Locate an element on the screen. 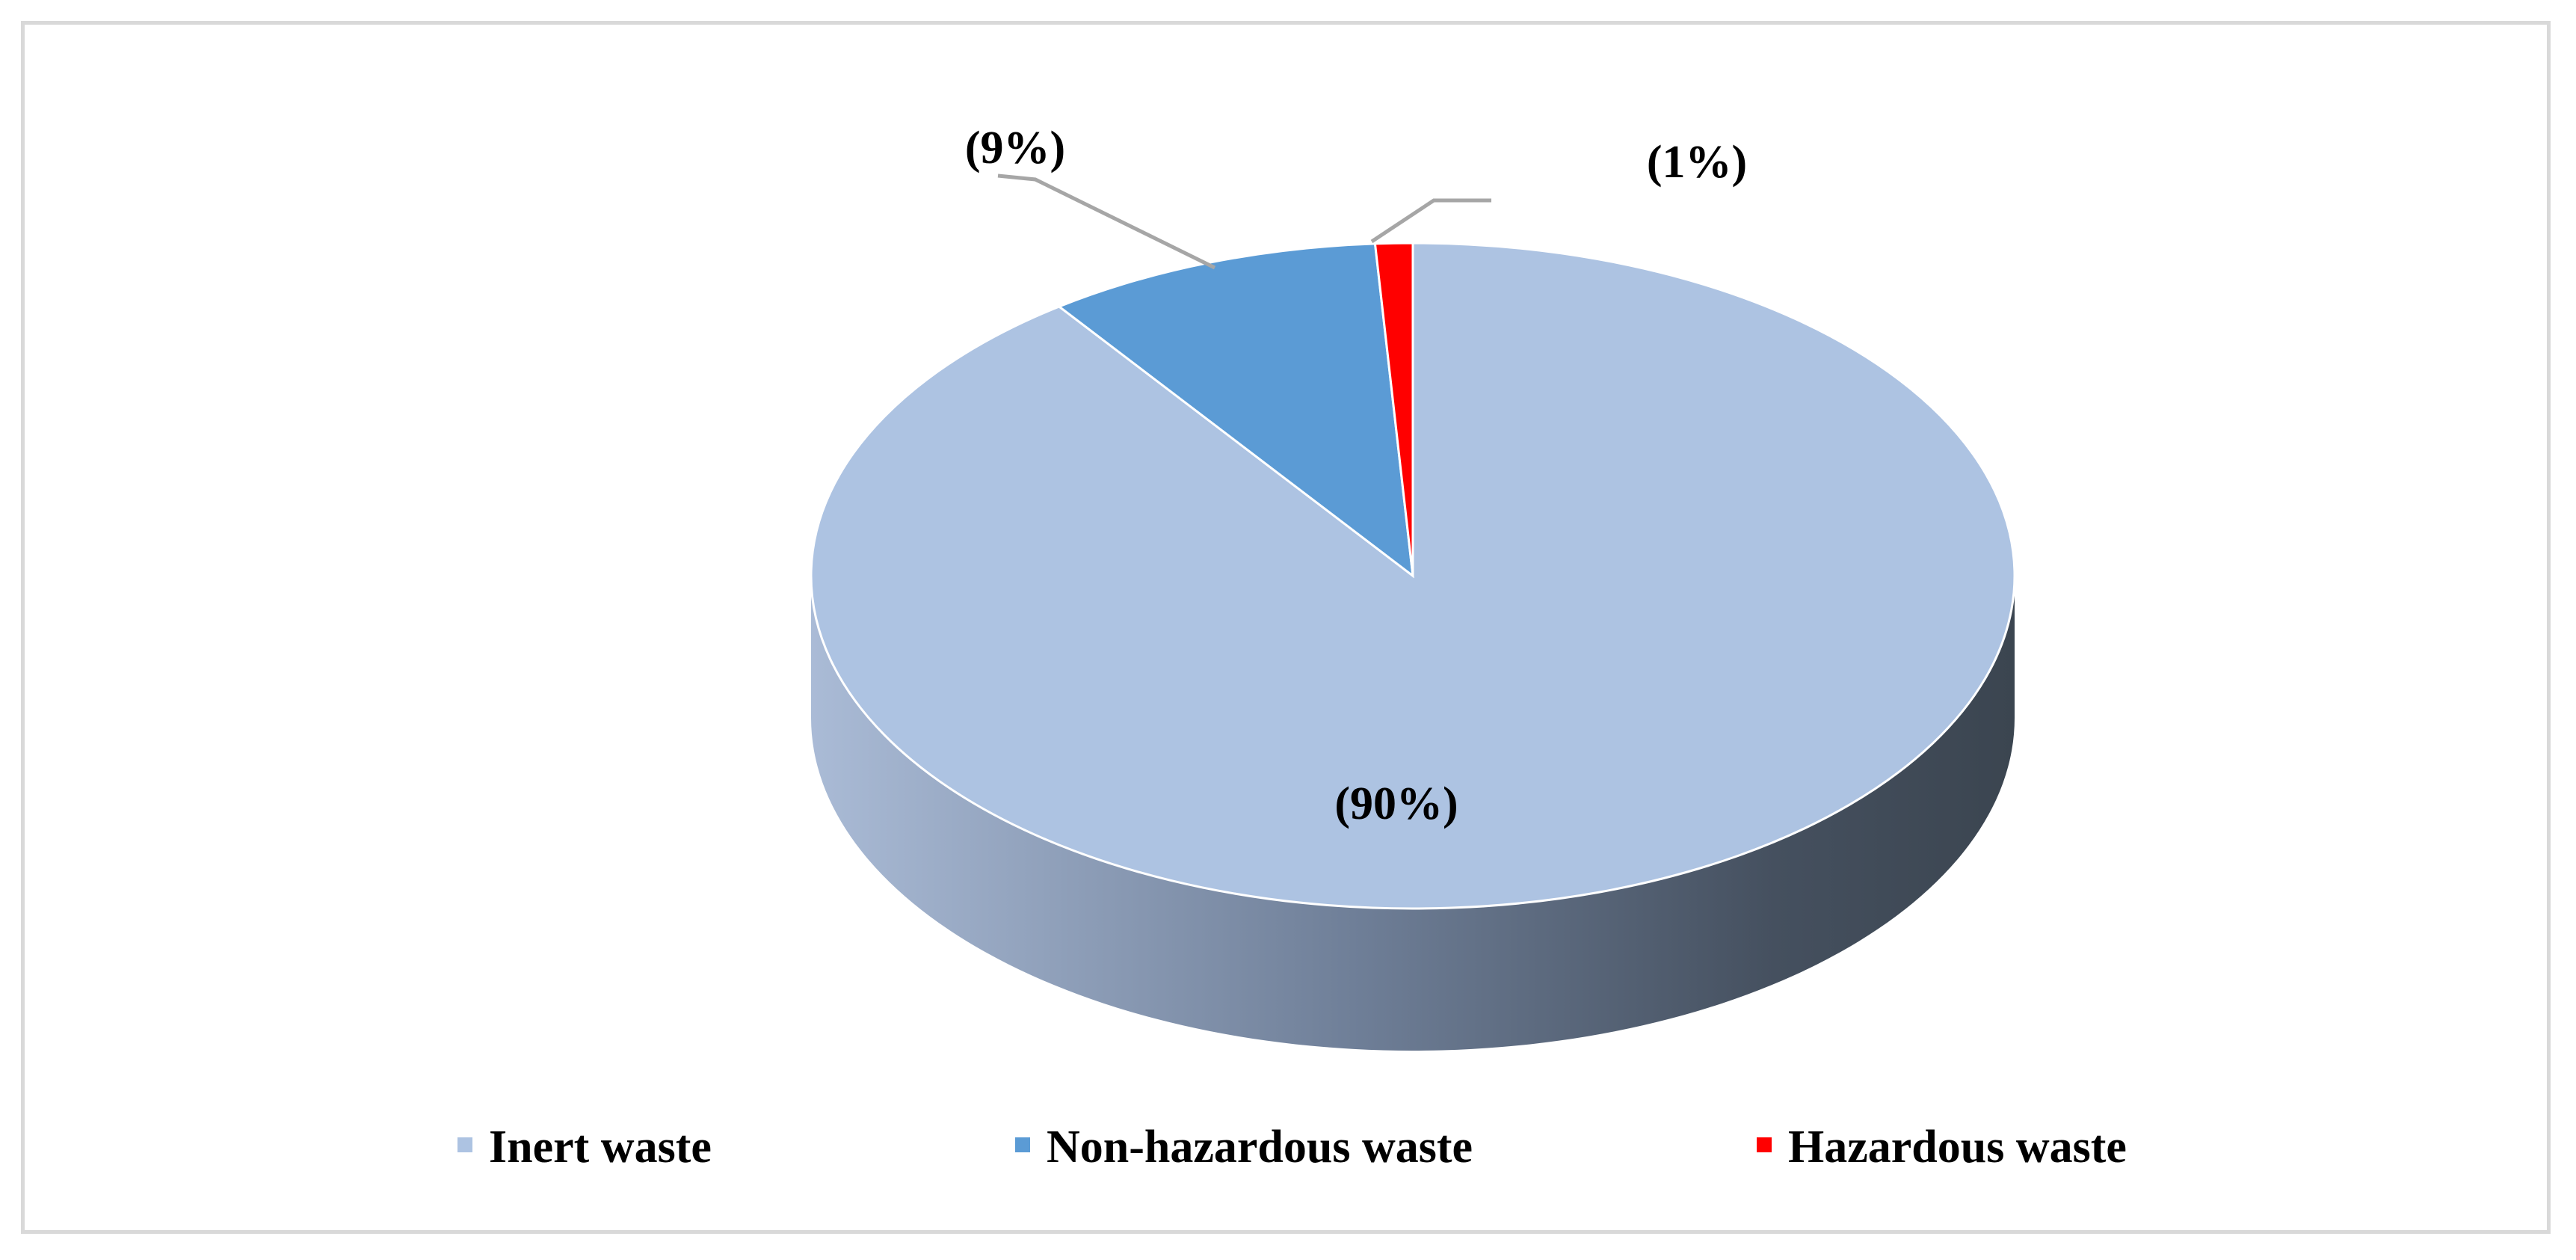  pie-slice-hazardous-waste is located at coordinates (1393, 409).